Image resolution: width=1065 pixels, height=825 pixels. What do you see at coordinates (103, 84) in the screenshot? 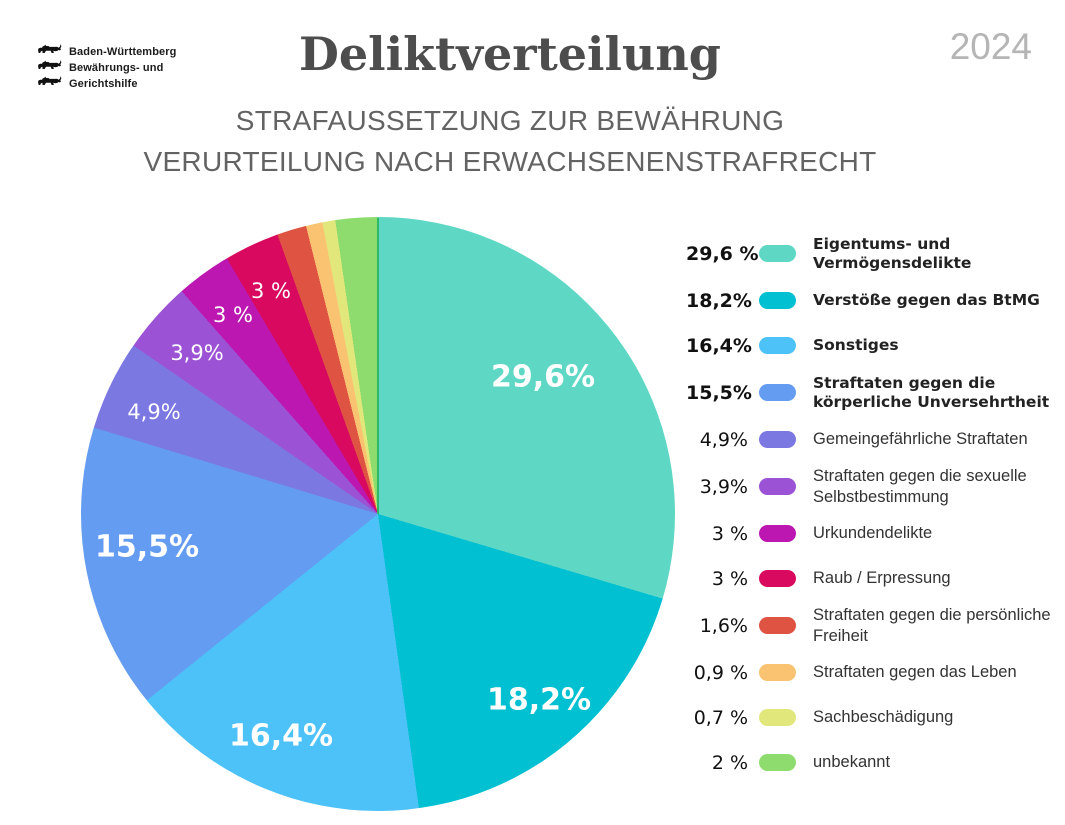
I see `logo-org-line: Gerichtshilfe` at bounding box center [103, 84].